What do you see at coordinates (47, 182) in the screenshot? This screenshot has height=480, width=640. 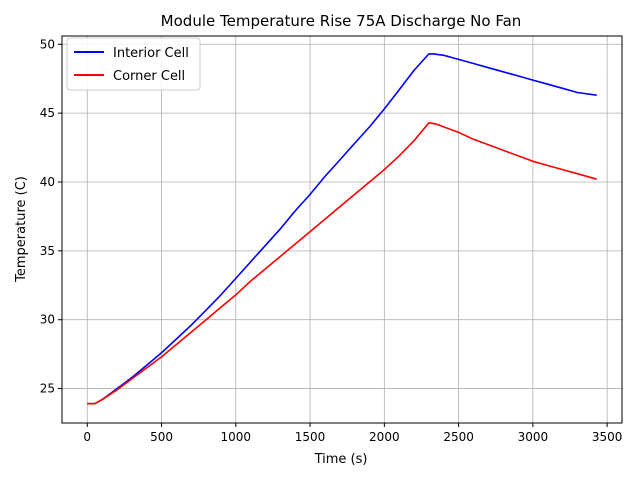 I see `y-tick-label: 40` at bounding box center [47, 182].